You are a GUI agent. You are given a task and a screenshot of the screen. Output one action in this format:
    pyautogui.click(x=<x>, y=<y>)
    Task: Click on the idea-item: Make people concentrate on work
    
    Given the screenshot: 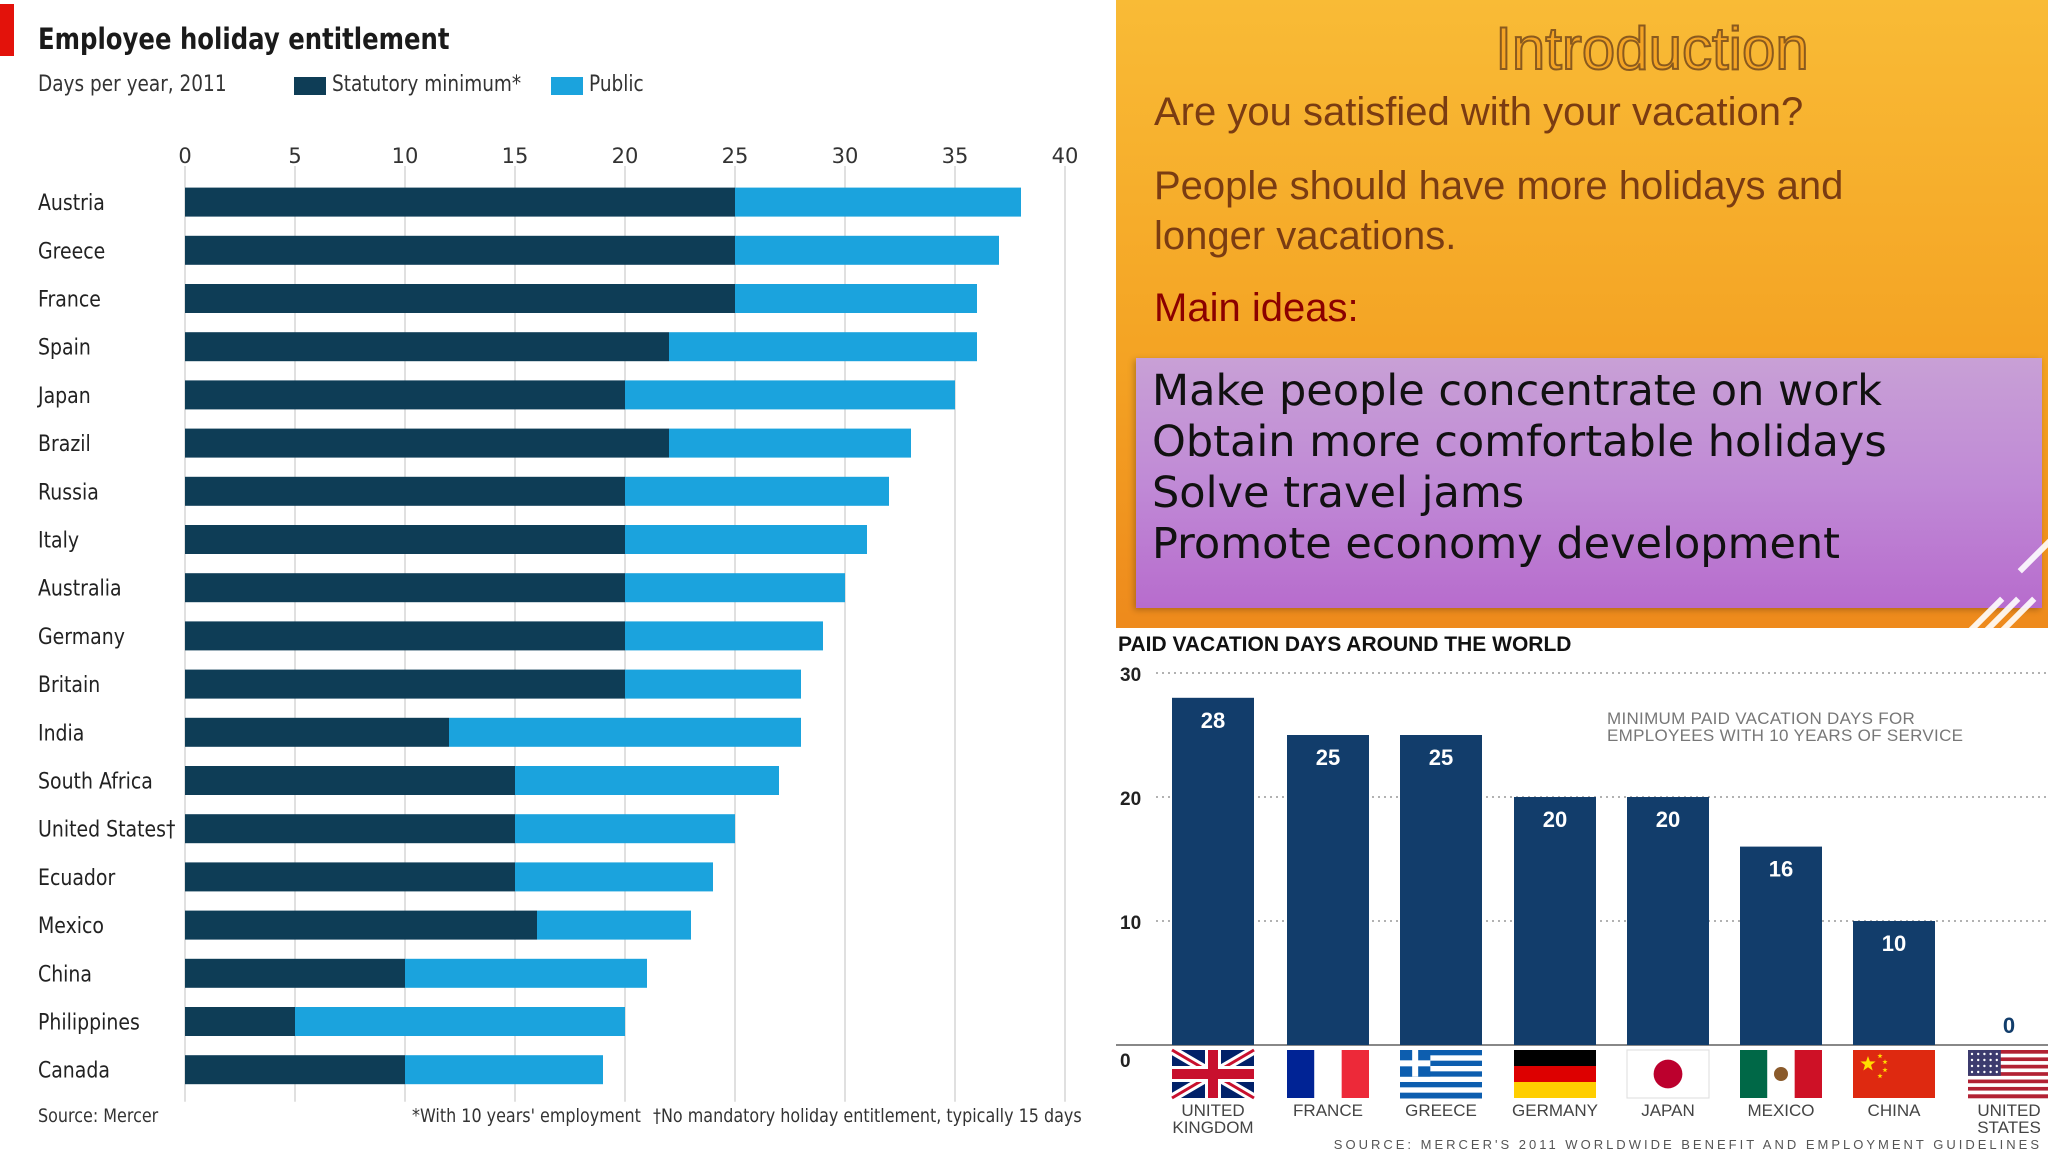 What is the action you would take?
    pyautogui.click(x=1517, y=391)
    